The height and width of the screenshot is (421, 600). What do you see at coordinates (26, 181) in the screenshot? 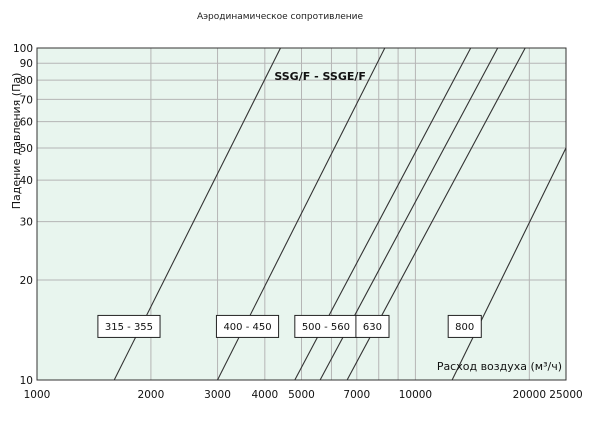
I see `y-tick-label: 40` at bounding box center [26, 181].